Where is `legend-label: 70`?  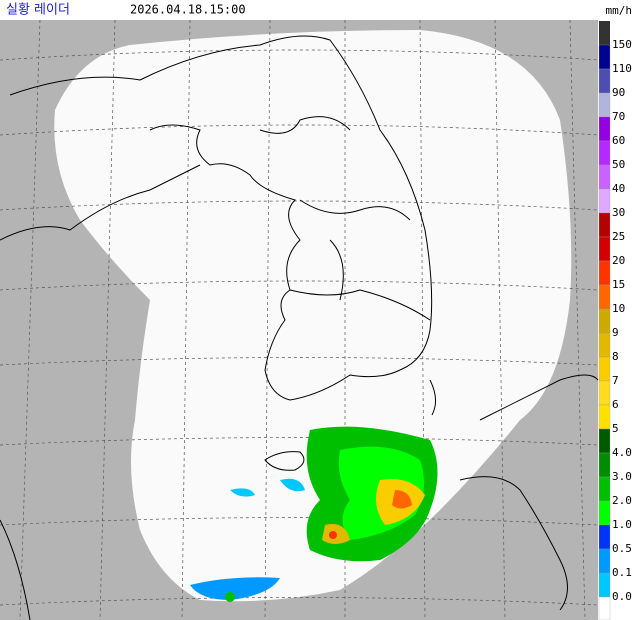 legend-label: 70 is located at coordinates (618, 116).